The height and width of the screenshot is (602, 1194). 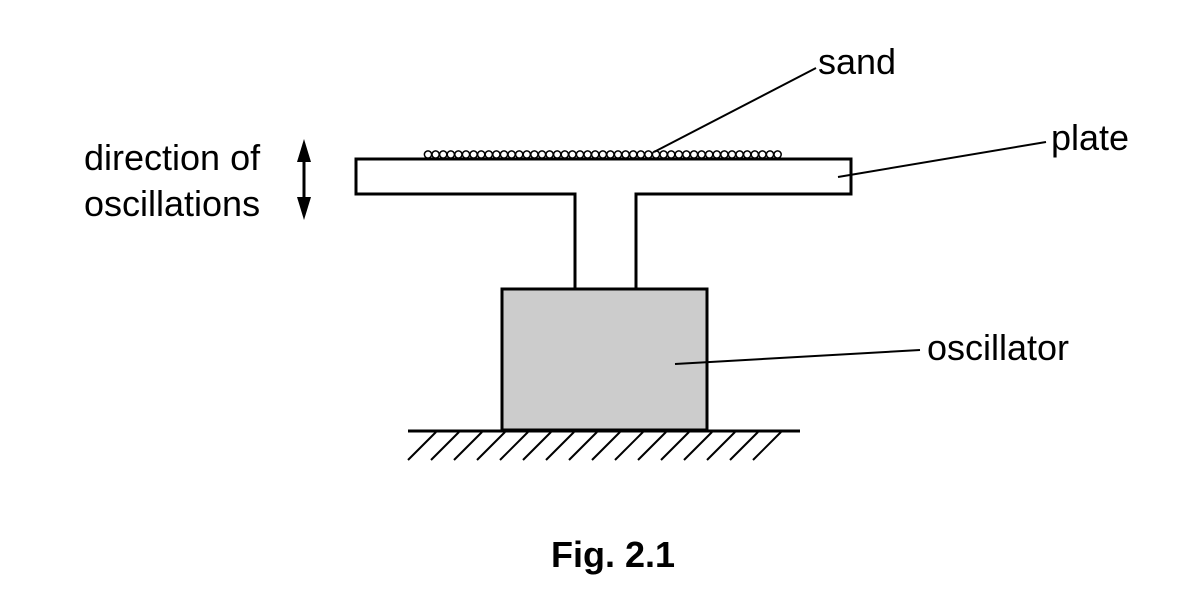 I want to click on sand-leader-line, so click(x=735, y=110).